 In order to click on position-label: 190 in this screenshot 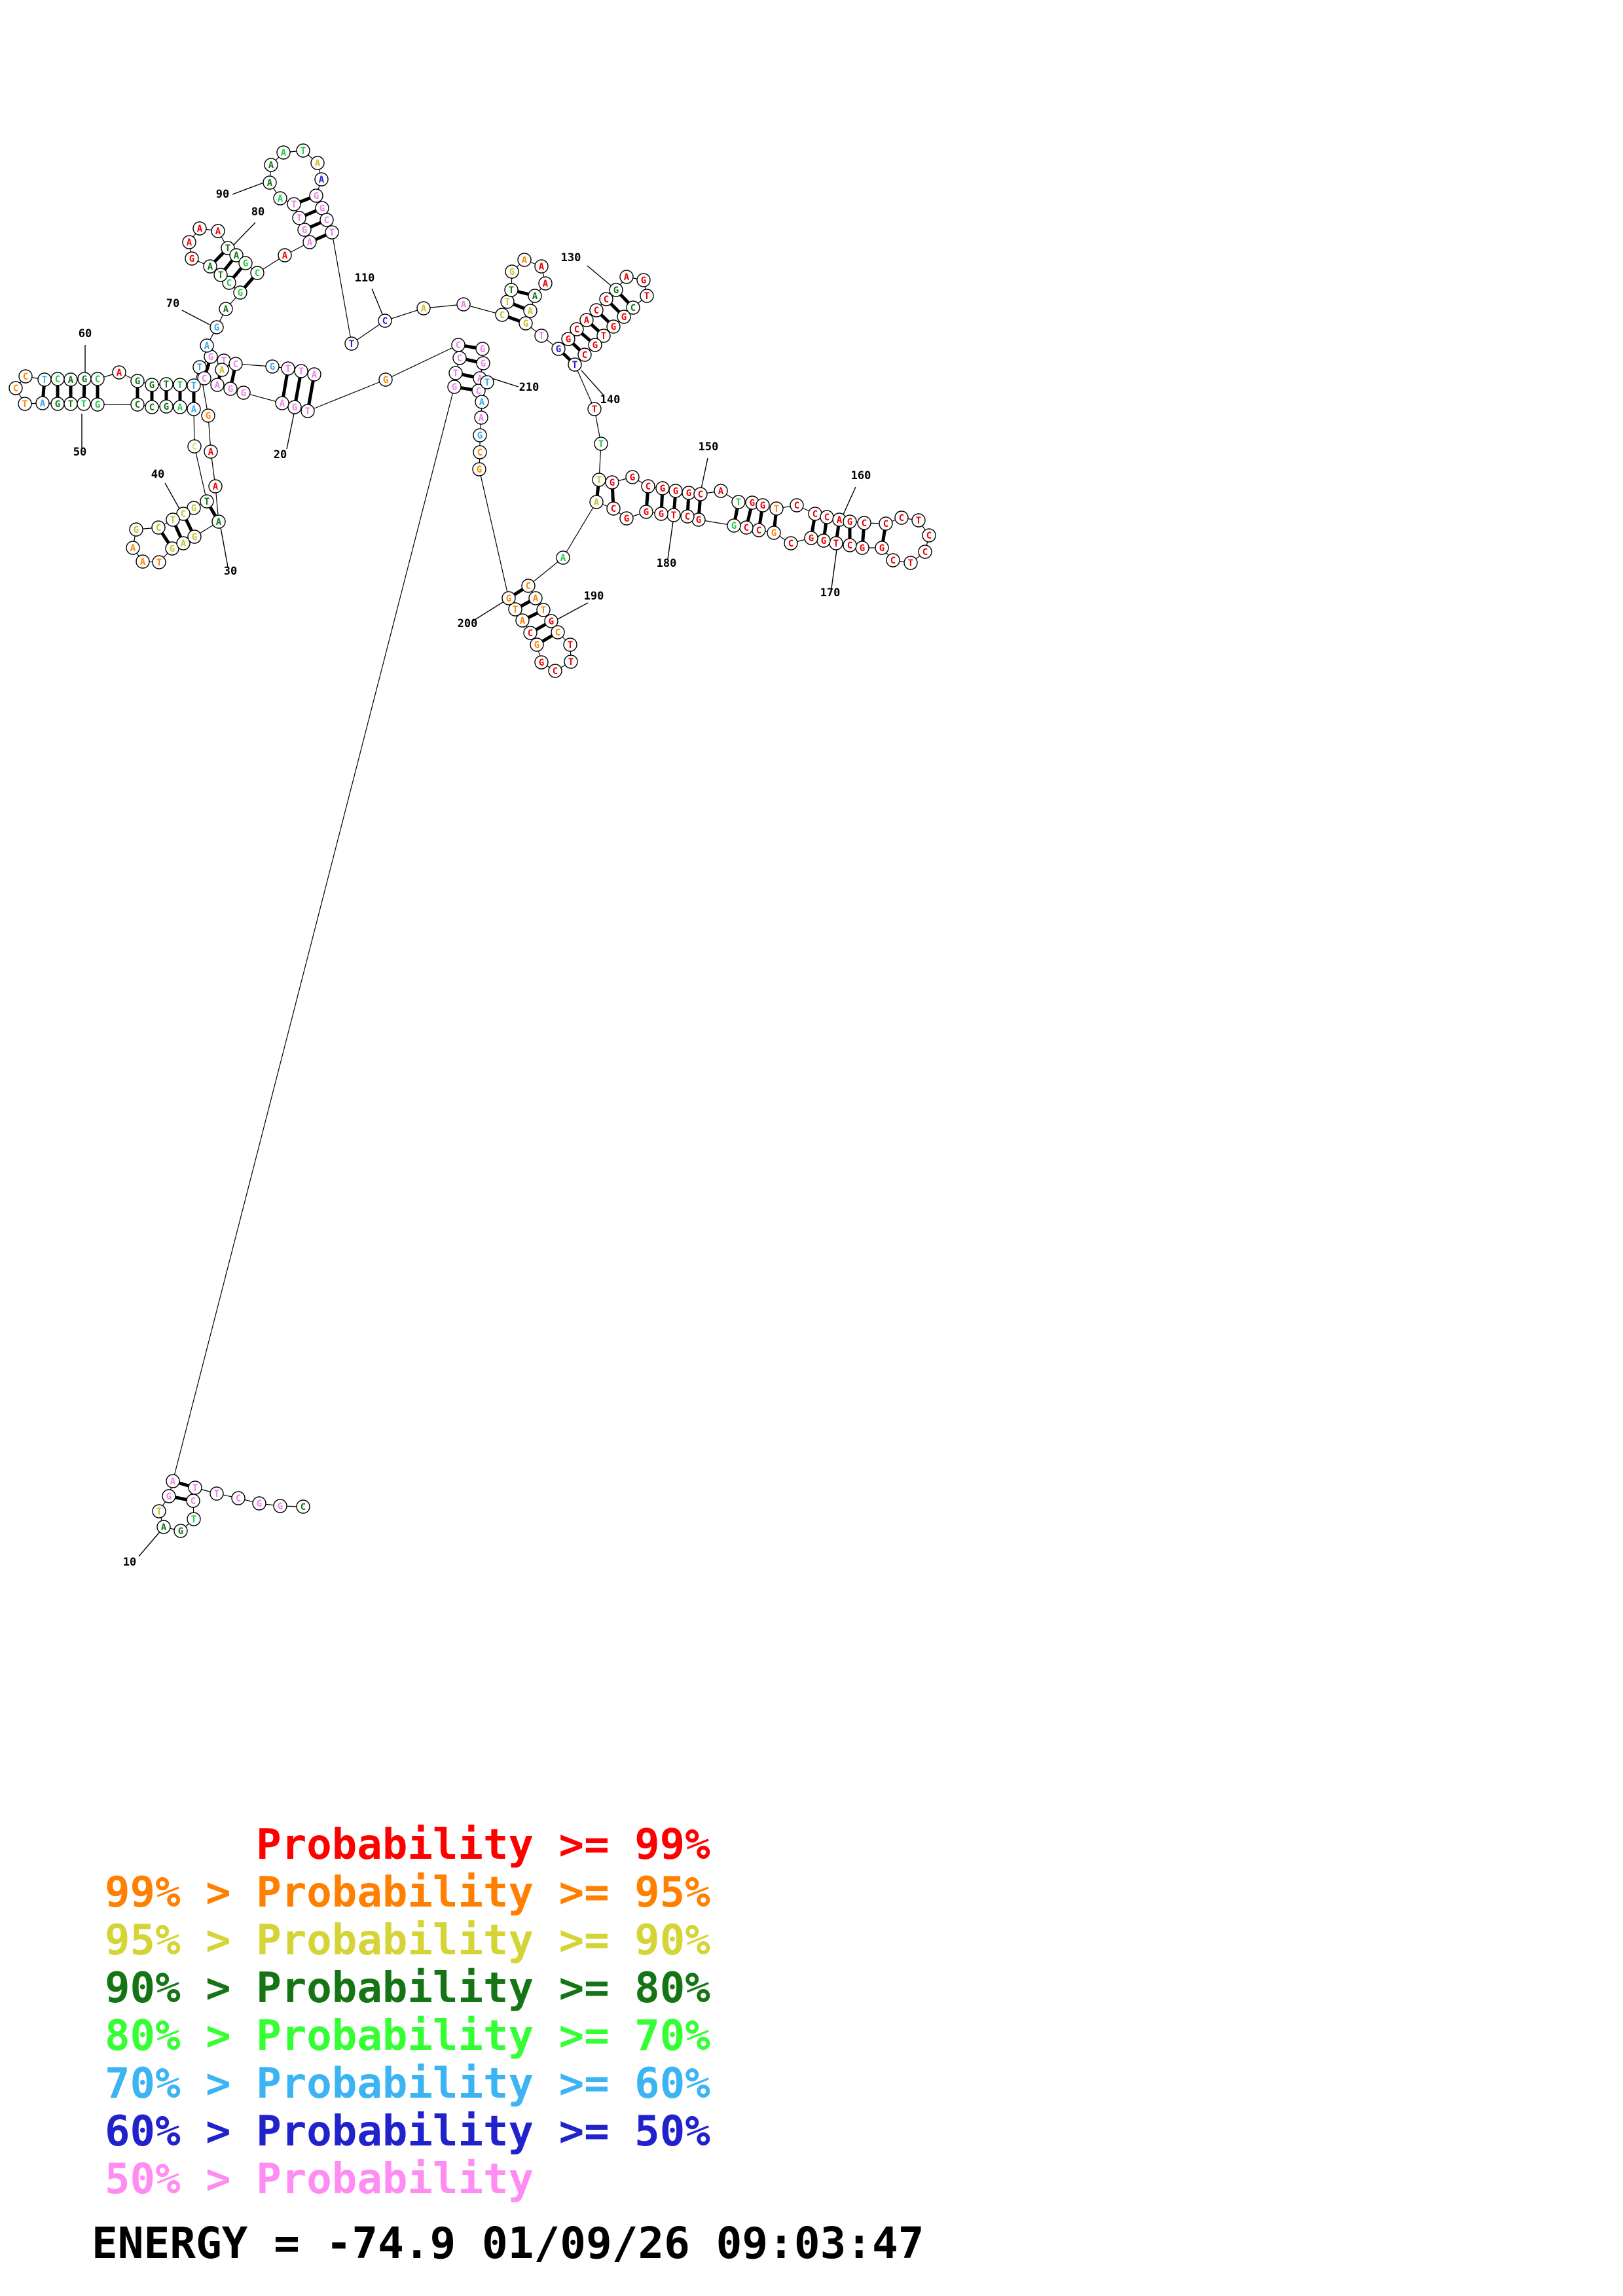, I will do `click(594, 596)`.